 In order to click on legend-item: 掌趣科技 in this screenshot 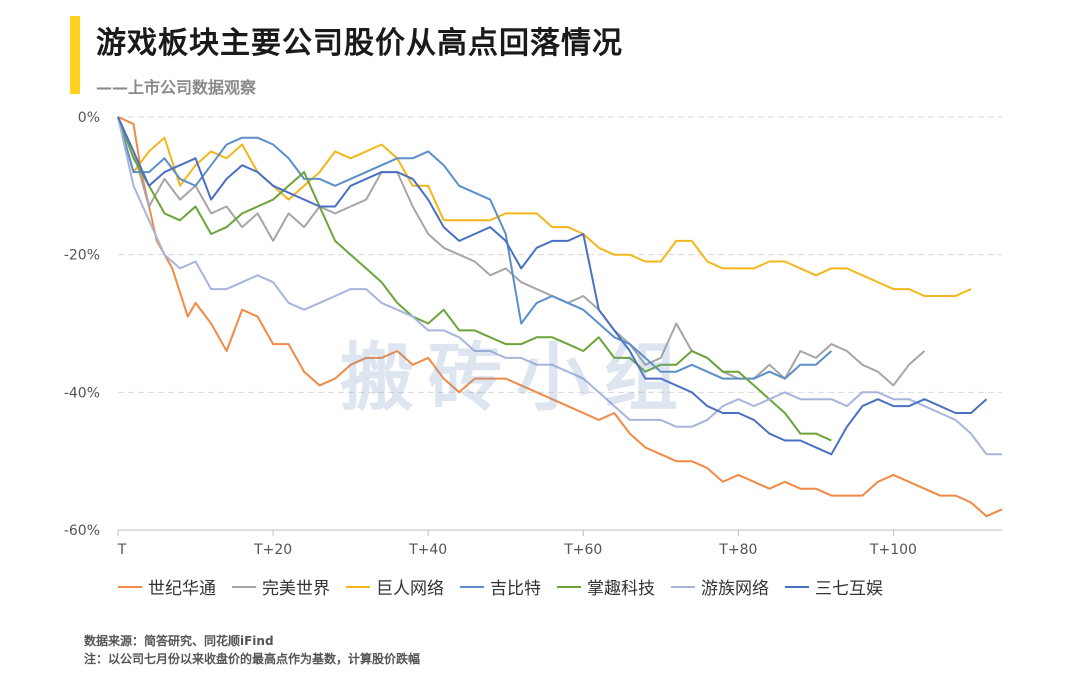, I will do `click(606, 586)`.